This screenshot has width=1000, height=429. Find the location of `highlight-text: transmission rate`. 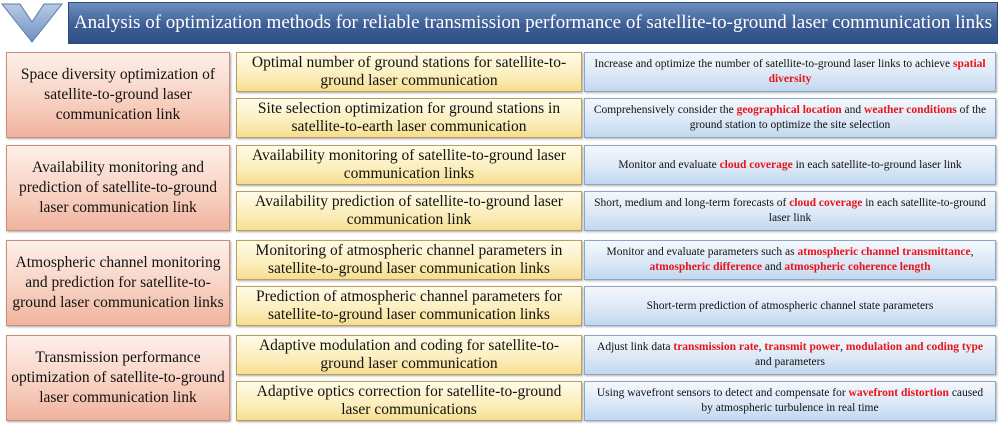

highlight-text: transmission rate is located at coordinates (716, 347).